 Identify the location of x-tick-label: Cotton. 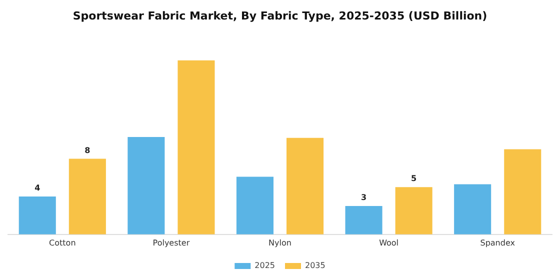
(62, 243).